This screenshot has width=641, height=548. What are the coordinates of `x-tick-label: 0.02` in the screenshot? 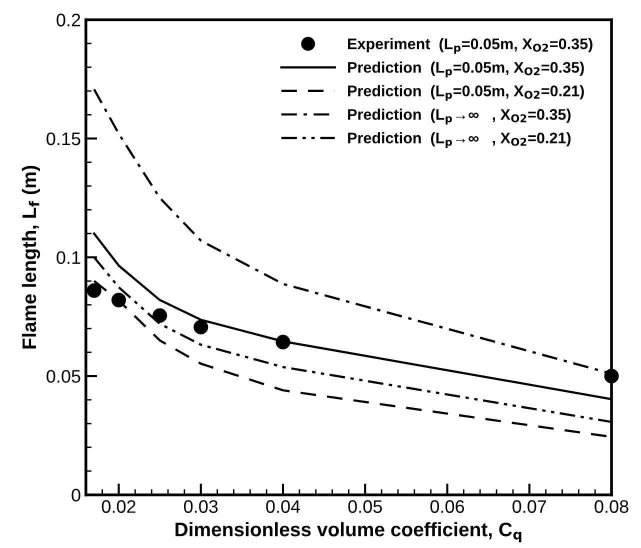 It's located at (119, 506).